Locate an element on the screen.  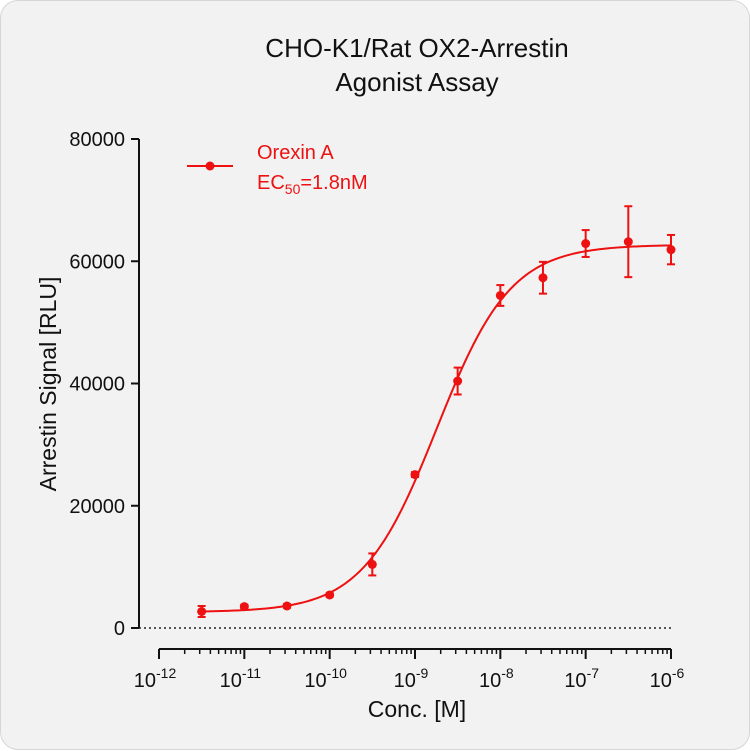
x-tick-label: 10⁻⁷ is located at coordinates (581, 678).